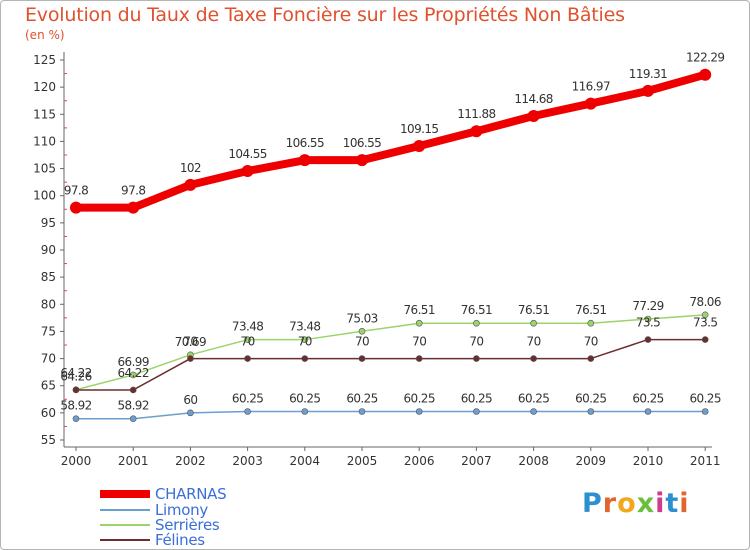 The width and height of the screenshot is (750, 550). What do you see at coordinates (48, 413) in the screenshot?
I see `y-tick-label-60: 60` at bounding box center [48, 413].